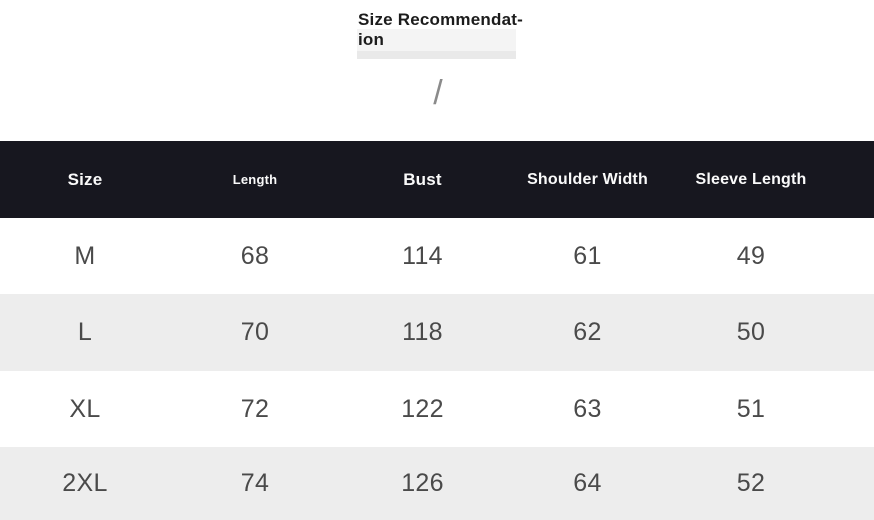 This screenshot has height=520, width=874. What do you see at coordinates (751, 408) in the screenshot?
I see `cell-sleeve-length: 51` at bounding box center [751, 408].